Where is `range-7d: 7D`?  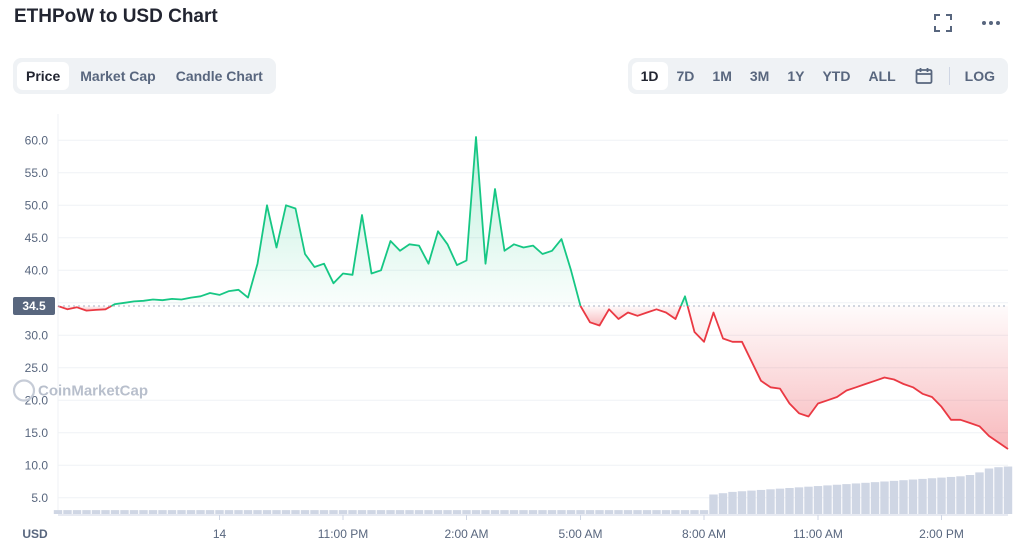 range-7d: 7D is located at coordinates (685, 76).